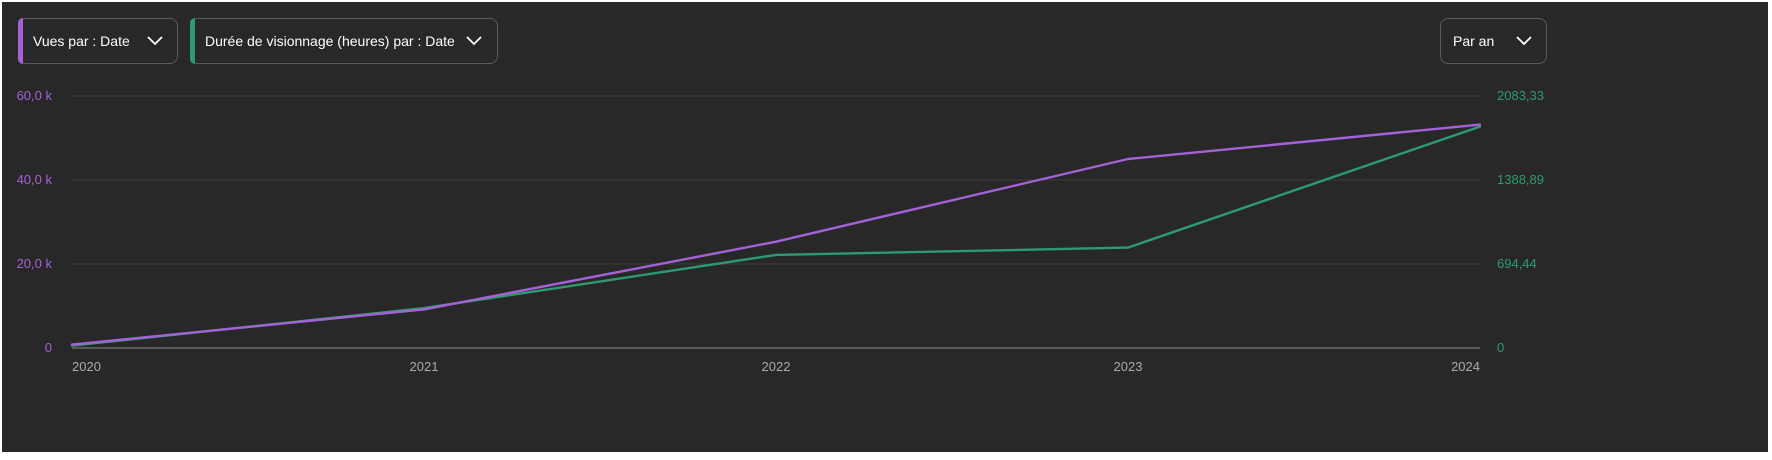 The height and width of the screenshot is (460, 1772). I want to click on y-right-tick-label: 0, so click(1500, 347).